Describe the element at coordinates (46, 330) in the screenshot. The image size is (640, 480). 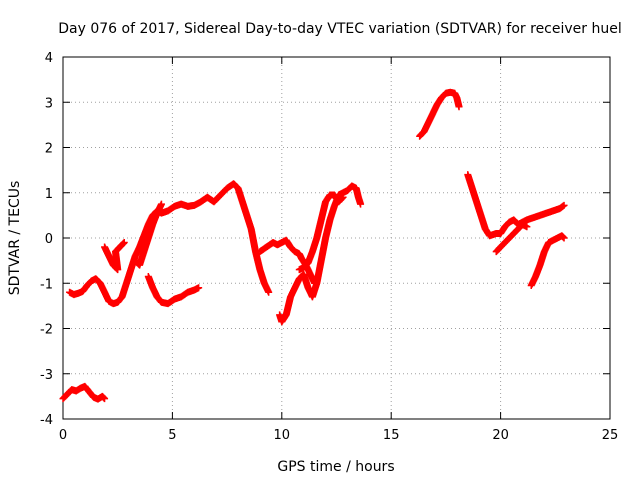
I see `y-tick-label: -2` at that location.